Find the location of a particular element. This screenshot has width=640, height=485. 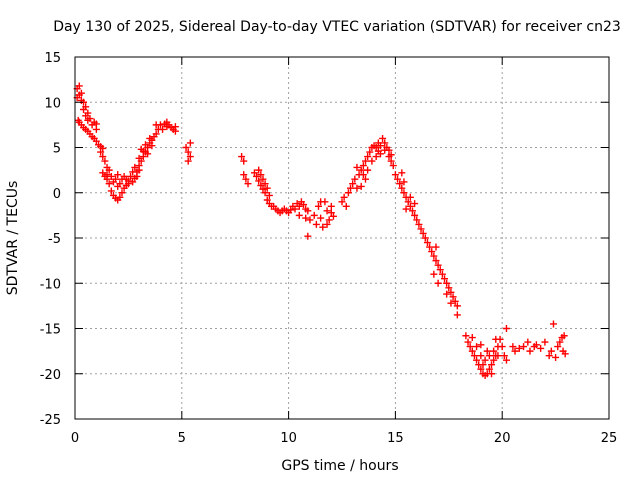

x-axis-label: GPS time / hours is located at coordinates (339, 466).